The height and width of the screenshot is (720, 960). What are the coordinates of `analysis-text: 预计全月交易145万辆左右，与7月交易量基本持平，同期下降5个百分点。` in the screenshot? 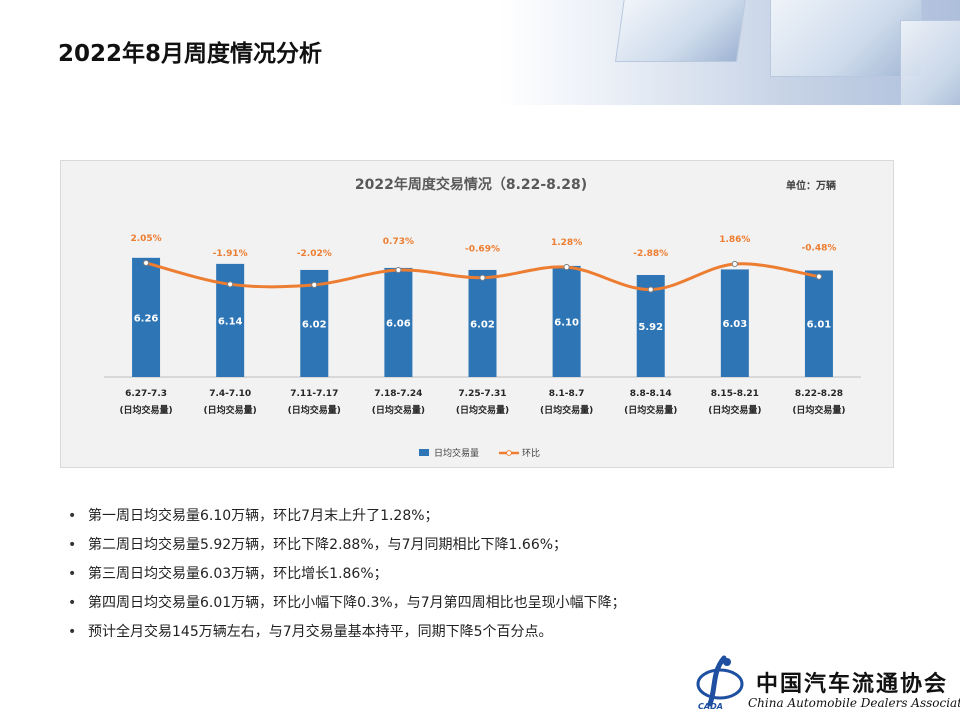 It's located at (320, 632).